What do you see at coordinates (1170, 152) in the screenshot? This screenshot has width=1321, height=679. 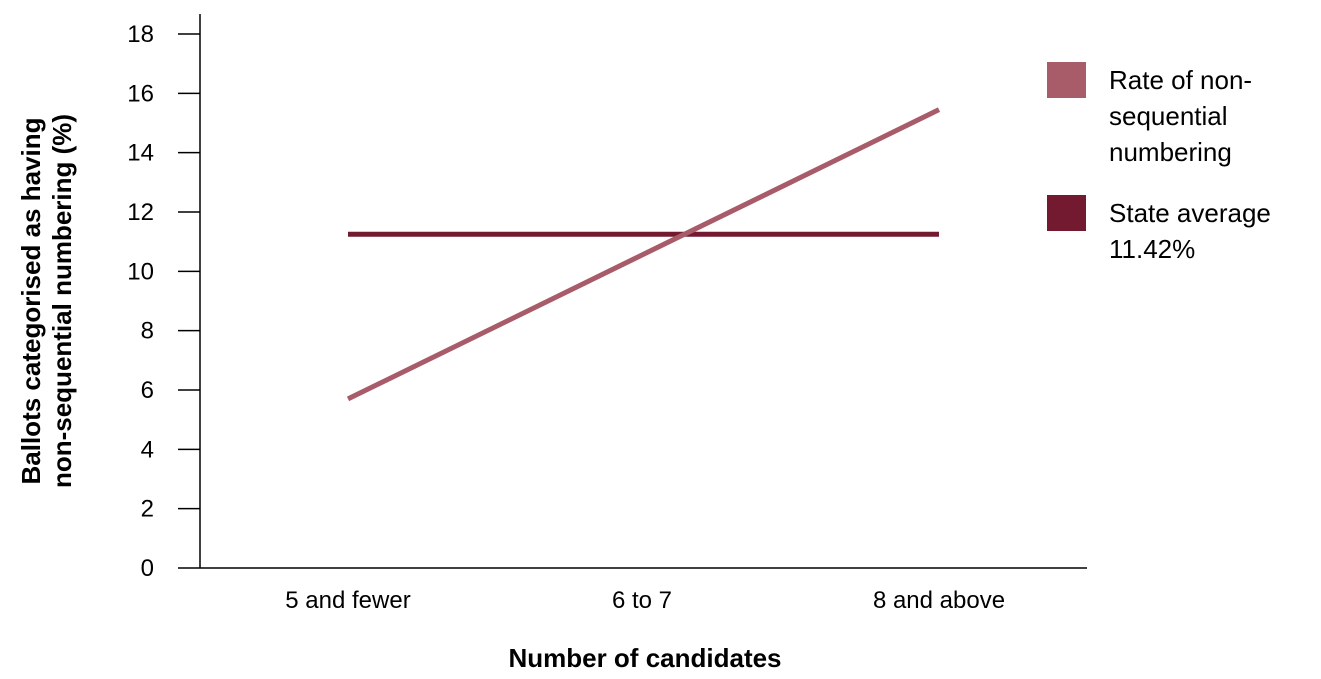 I see `legend-label-rate-line-3: numbering` at bounding box center [1170, 152].